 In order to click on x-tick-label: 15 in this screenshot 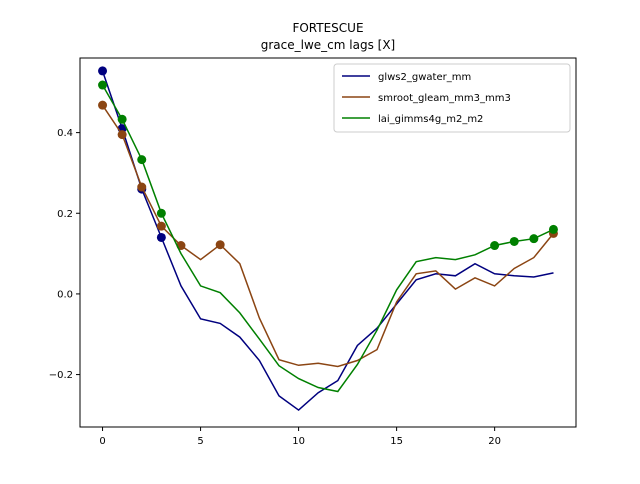, I will do `click(396, 441)`.